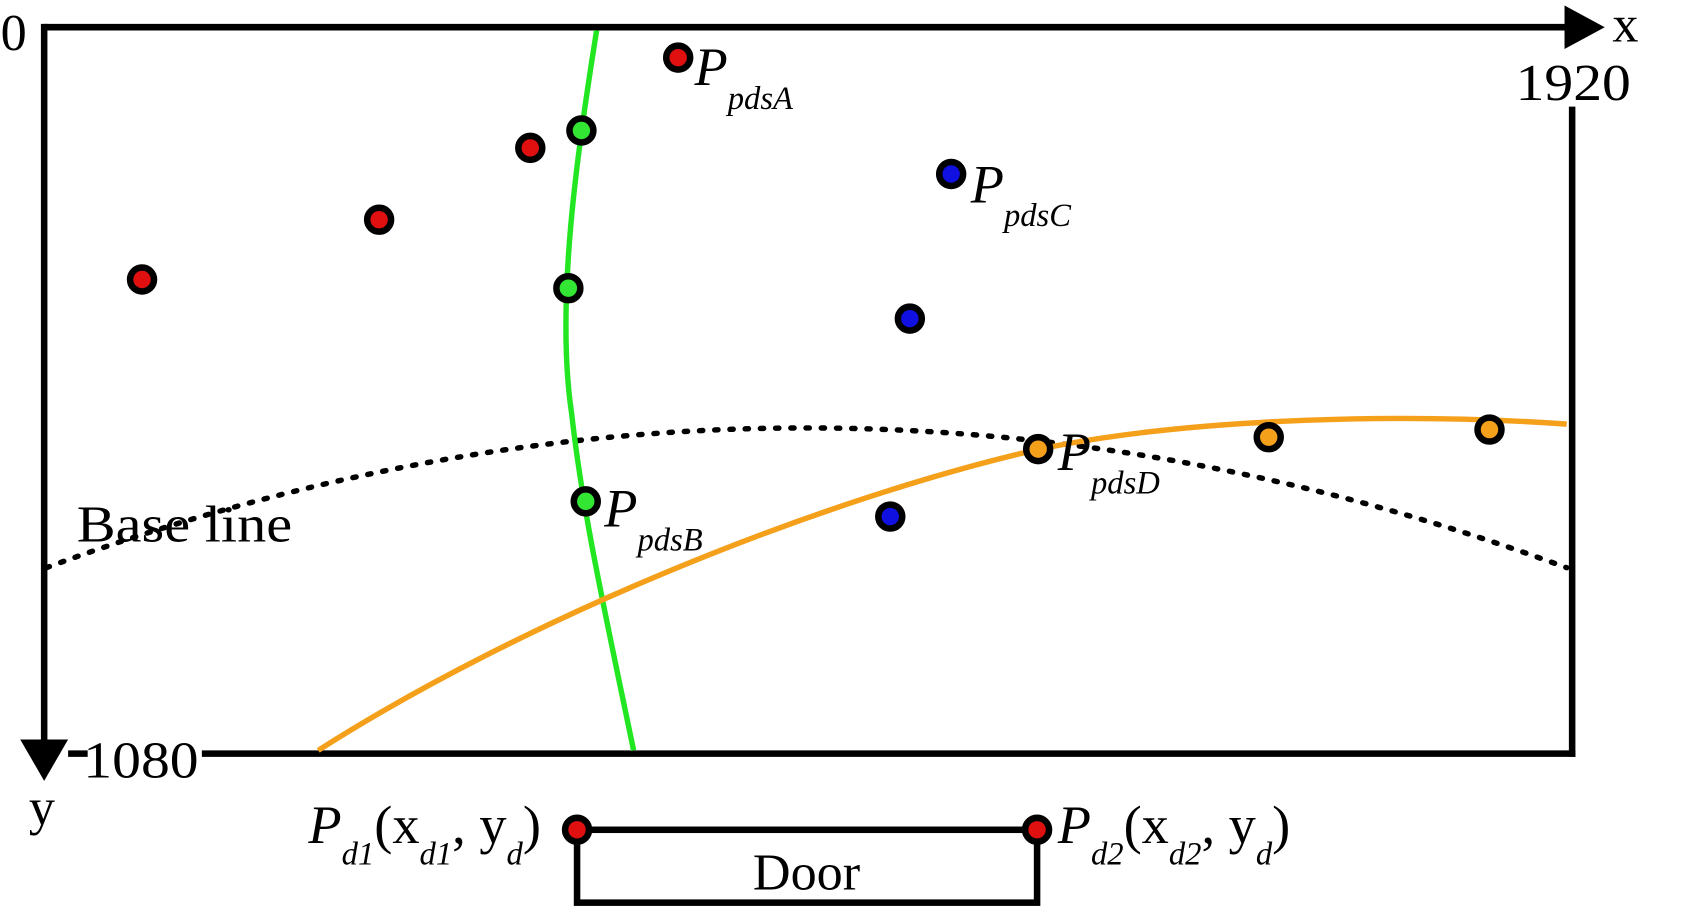 This screenshot has height=907, width=1687. What do you see at coordinates (1124, 484) in the screenshot?
I see `label-sub: pdsD` at bounding box center [1124, 484].